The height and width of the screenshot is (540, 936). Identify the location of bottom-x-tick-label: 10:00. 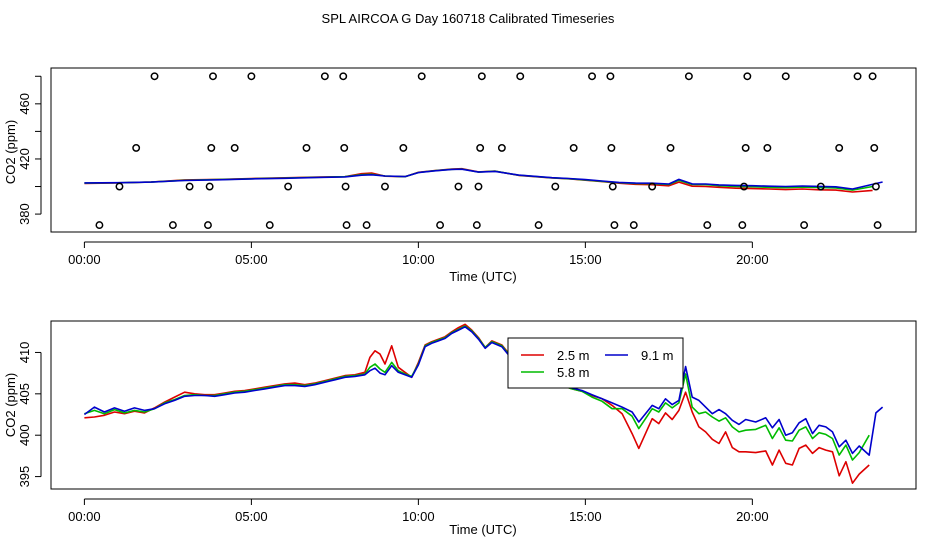
(418, 516).